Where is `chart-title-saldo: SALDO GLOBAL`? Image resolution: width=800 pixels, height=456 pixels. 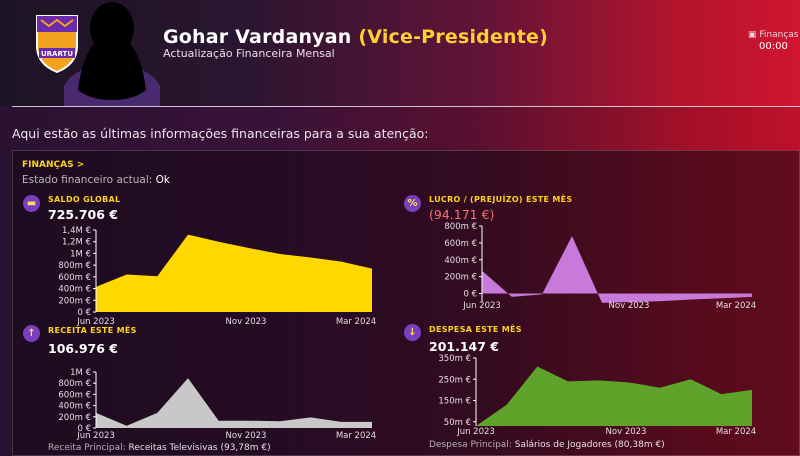
chart-title-saldo: SALDO GLOBAL is located at coordinates (84, 199).